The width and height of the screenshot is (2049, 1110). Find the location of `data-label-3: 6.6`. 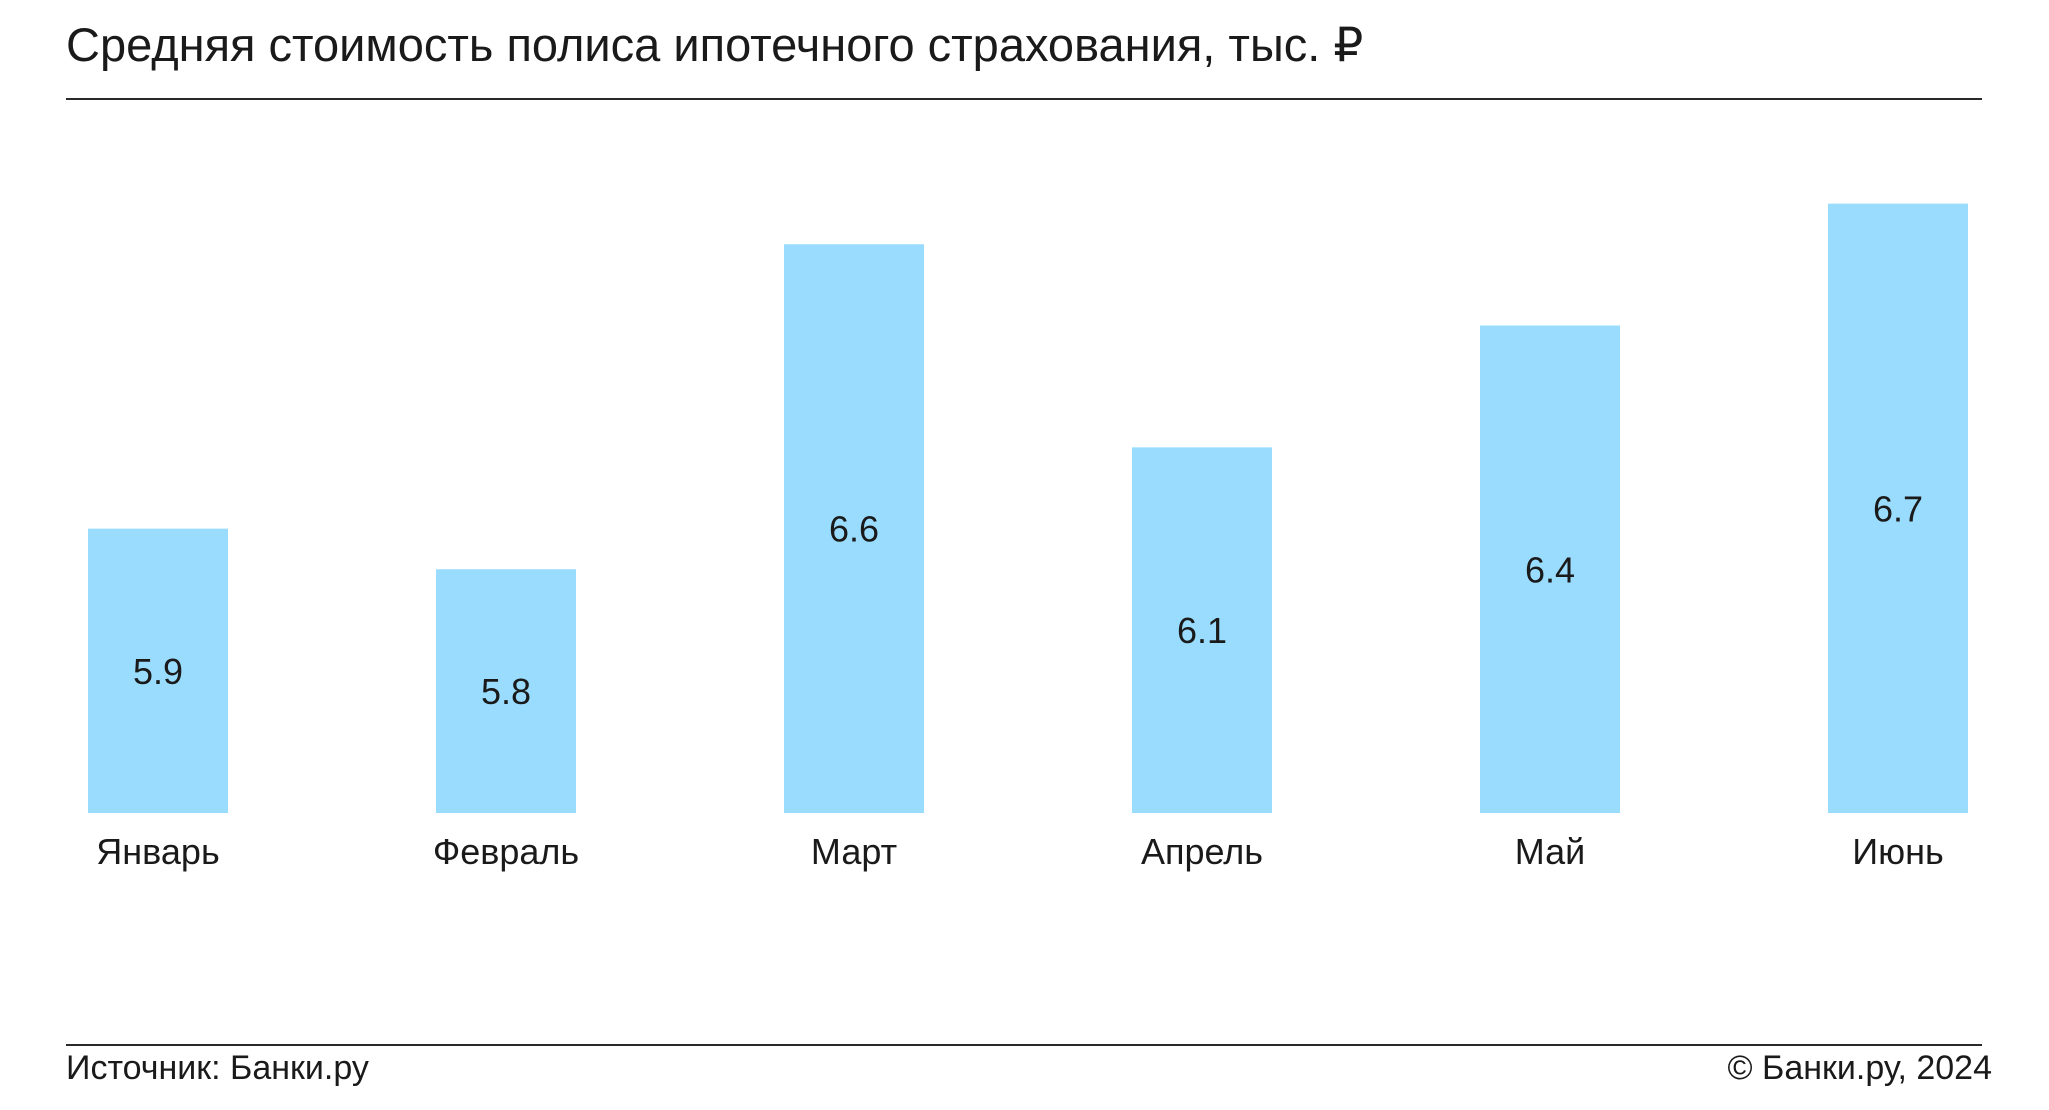

data-label-3: 6.6 is located at coordinates (854, 529).